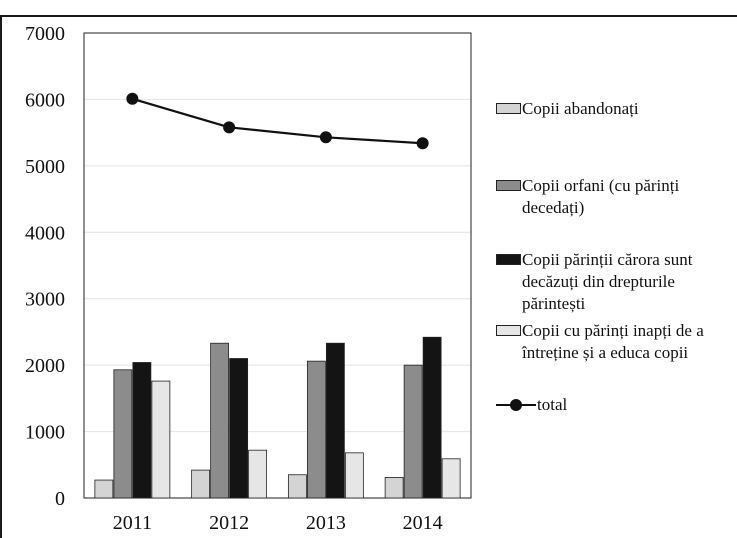 Image resolution: width=737 pixels, height=538 pixels. What do you see at coordinates (45, 366) in the screenshot?
I see `y-tick-label-2000: 2000` at bounding box center [45, 366].